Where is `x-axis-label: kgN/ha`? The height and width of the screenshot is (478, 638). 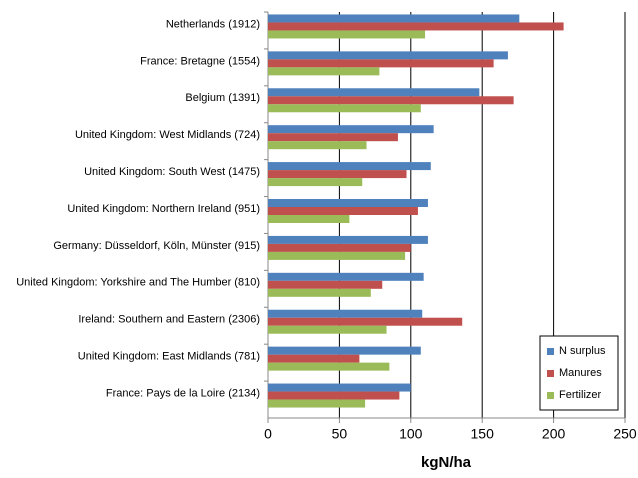 x-axis-label: kgN/ha is located at coordinates (446, 462).